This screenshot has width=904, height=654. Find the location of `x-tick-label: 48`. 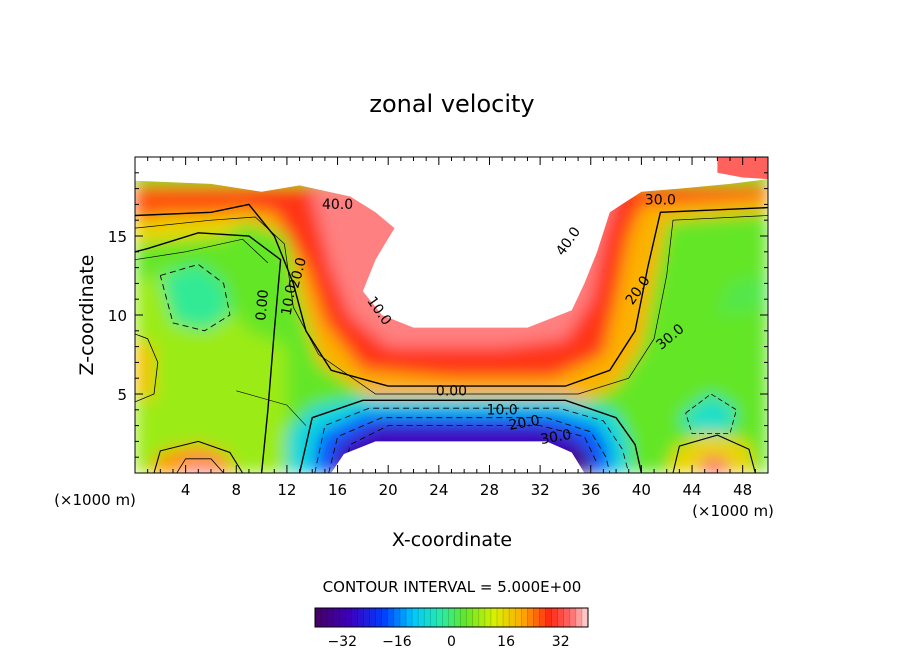

x-tick-label: 48 is located at coordinates (742, 490).